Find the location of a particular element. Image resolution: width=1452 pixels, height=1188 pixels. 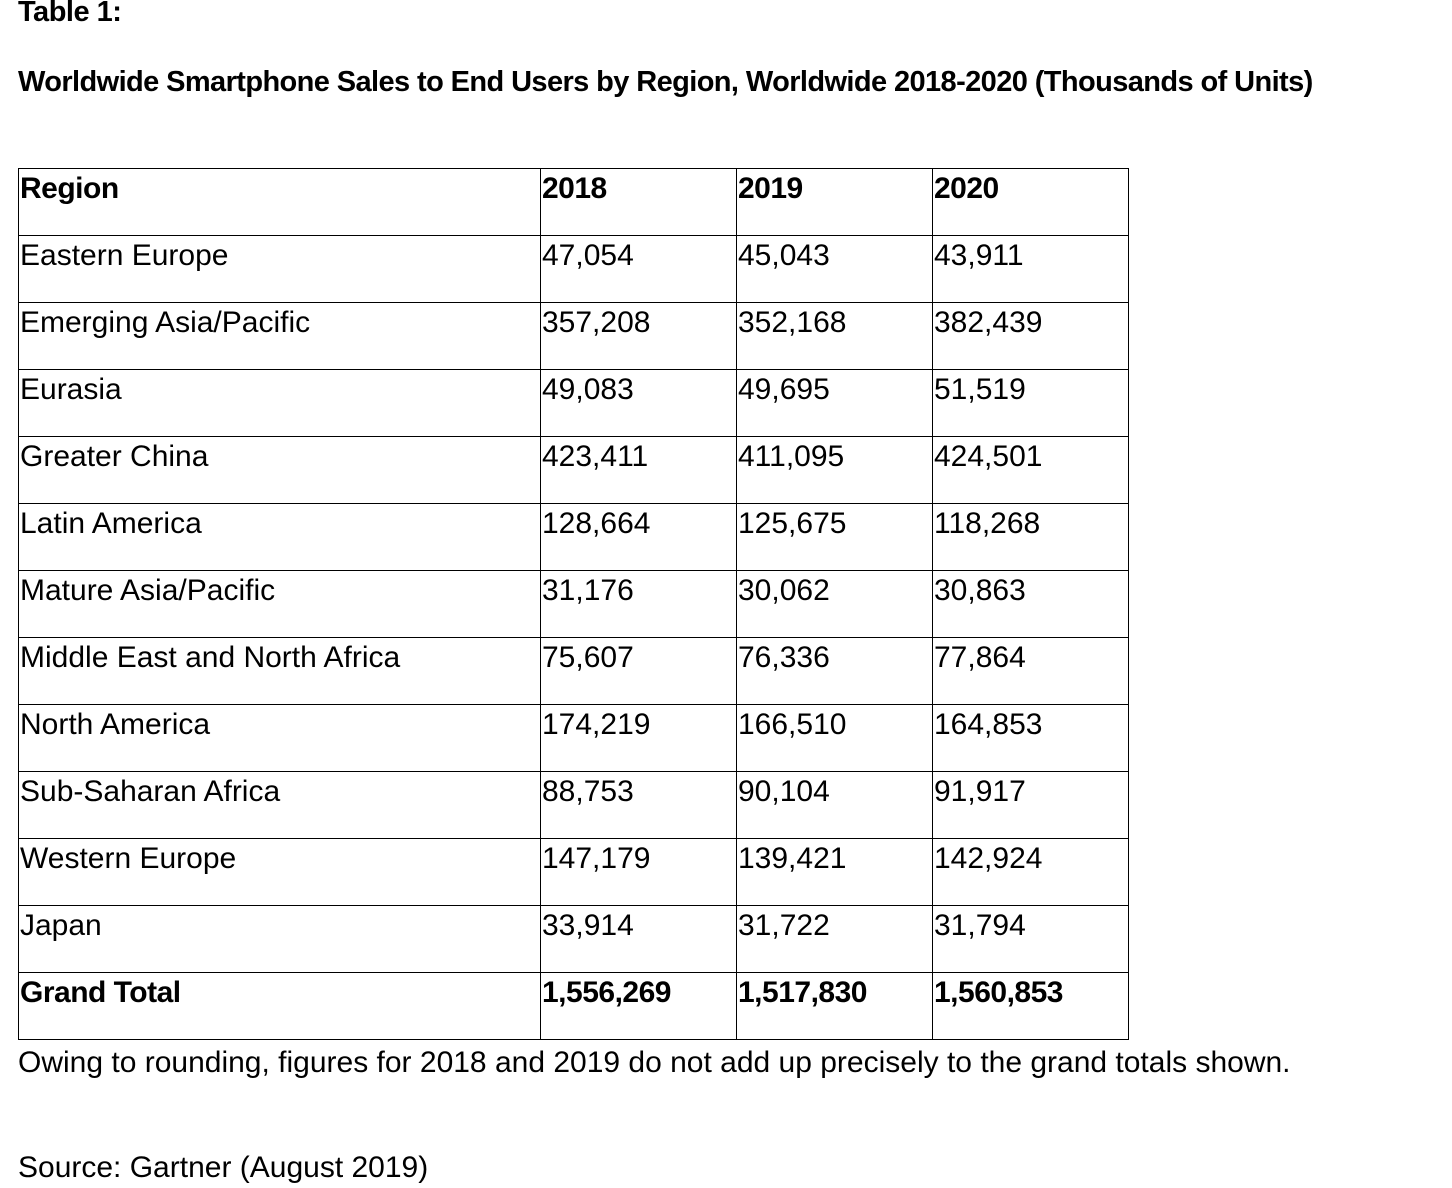

cell-value-2018: 47,054 is located at coordinates (638, 269).